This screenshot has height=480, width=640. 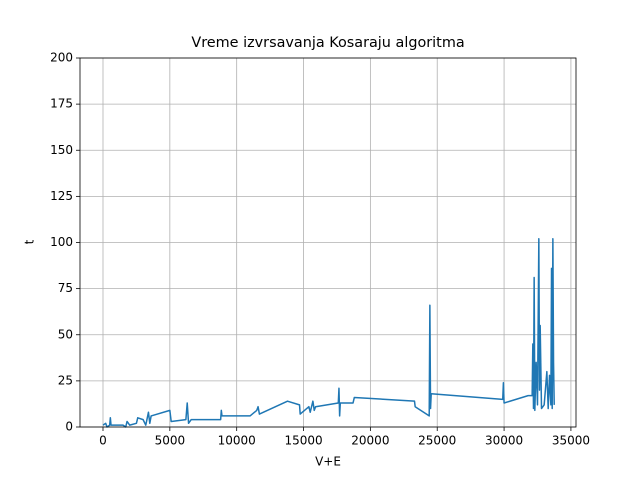 What do you see at coordinates (504, 441) in the screenshot?
I see `x-tick-label: 30000` at bounding box center [504, 441].